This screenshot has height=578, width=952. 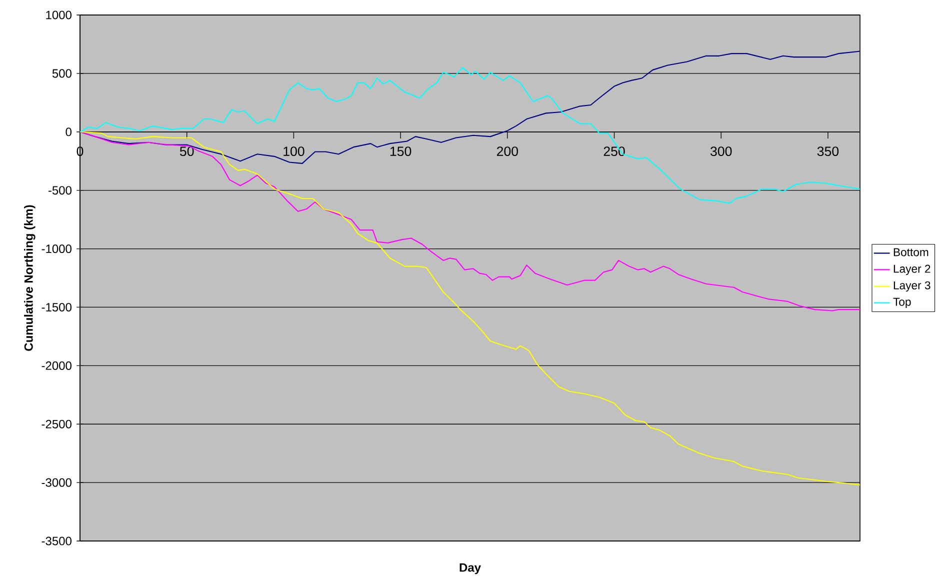 I want to click on x-tick-label: 50, so click(x=187, y=151).